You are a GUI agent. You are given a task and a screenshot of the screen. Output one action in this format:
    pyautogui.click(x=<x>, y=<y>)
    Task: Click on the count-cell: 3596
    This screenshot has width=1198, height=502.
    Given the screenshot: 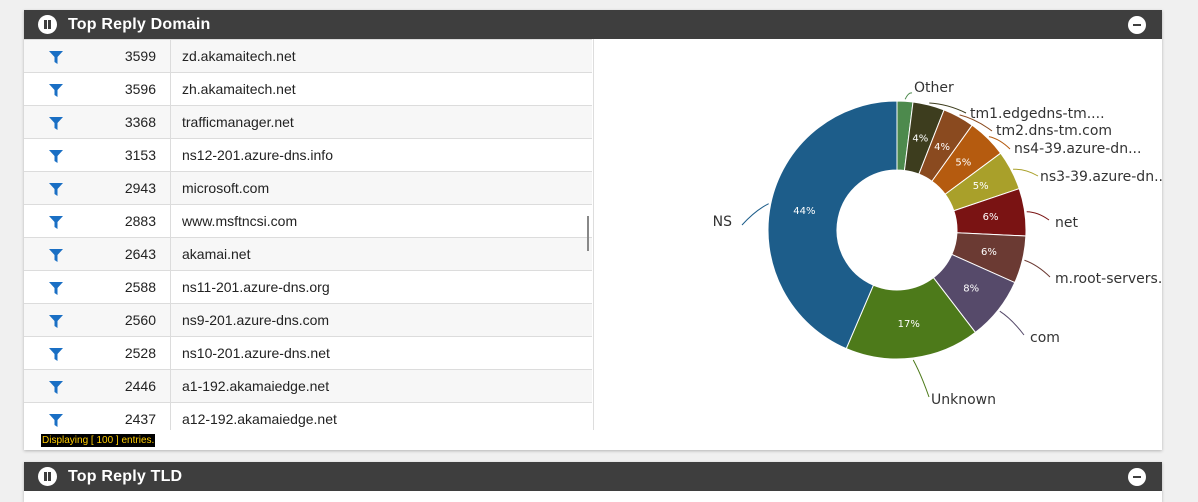 What is the action you would take?
    pyautogui.click(x=129, y=89)
    